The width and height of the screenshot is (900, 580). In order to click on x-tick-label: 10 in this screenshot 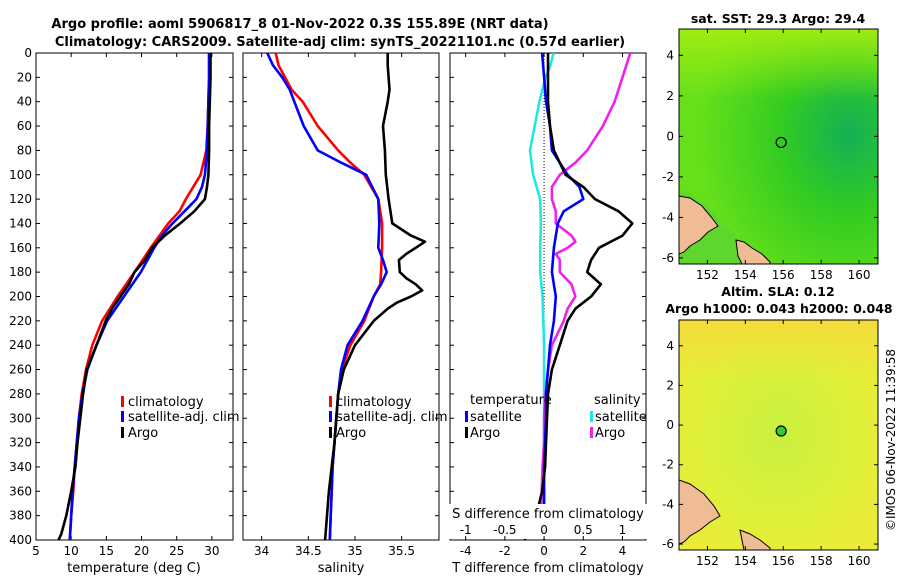, I will do `click(71, 551)`.